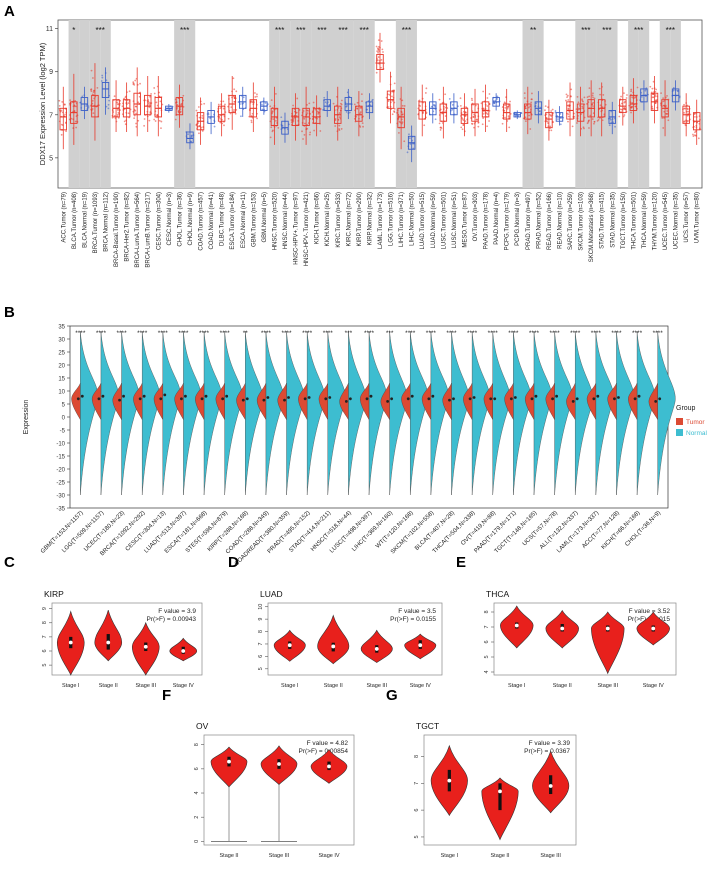  Describe the element at coordinates (61, 340) in the screenshot. I see `y-tick-label: 30` at that location.